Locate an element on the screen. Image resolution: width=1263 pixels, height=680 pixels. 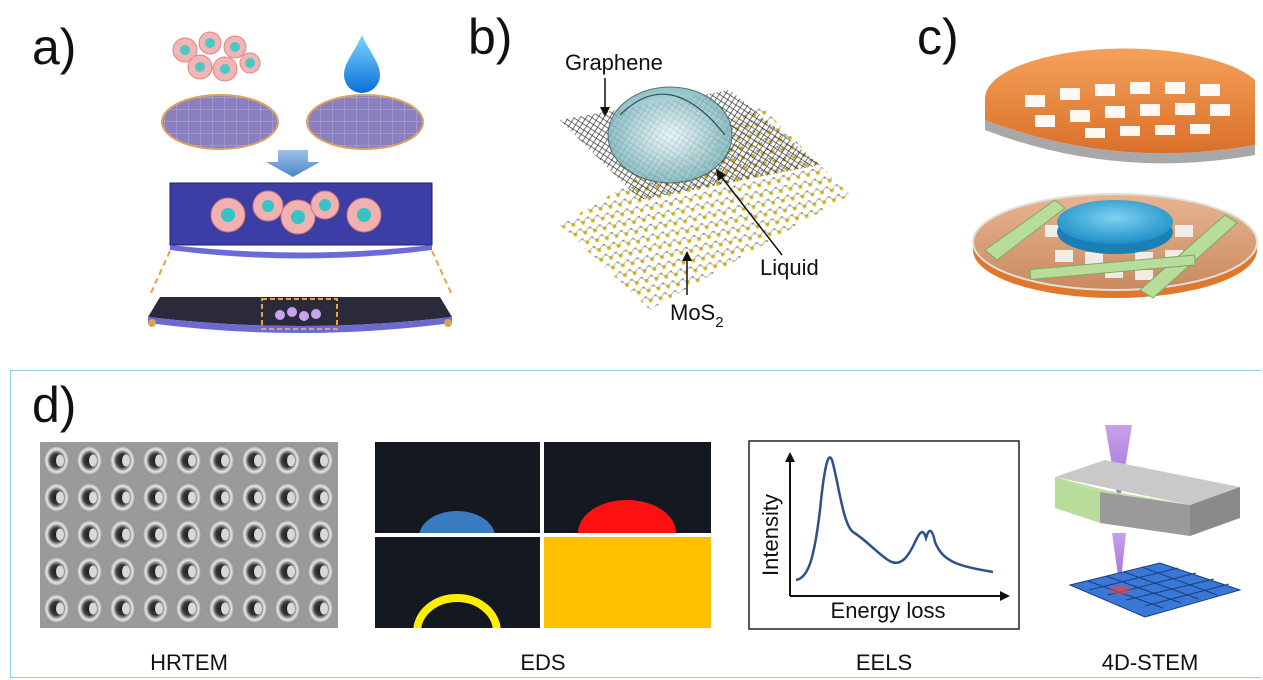
panel-d-label: d) is located at coordinates (54, 405).